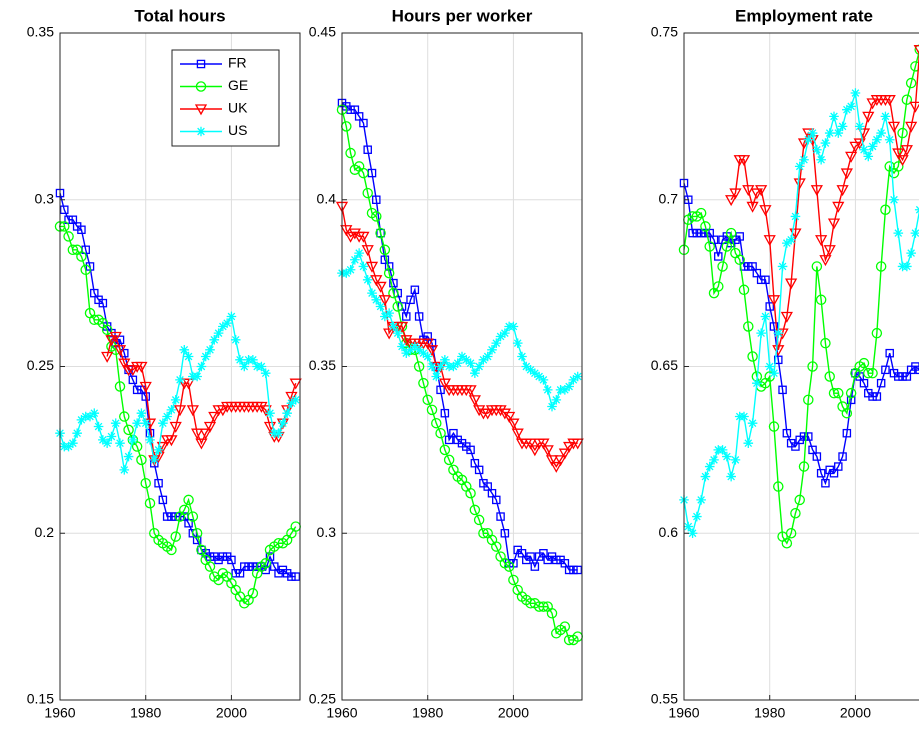  Describe the element at coordinates (327, 532) in the screenshot. I see `y-tick-label: 0.3` at that location.